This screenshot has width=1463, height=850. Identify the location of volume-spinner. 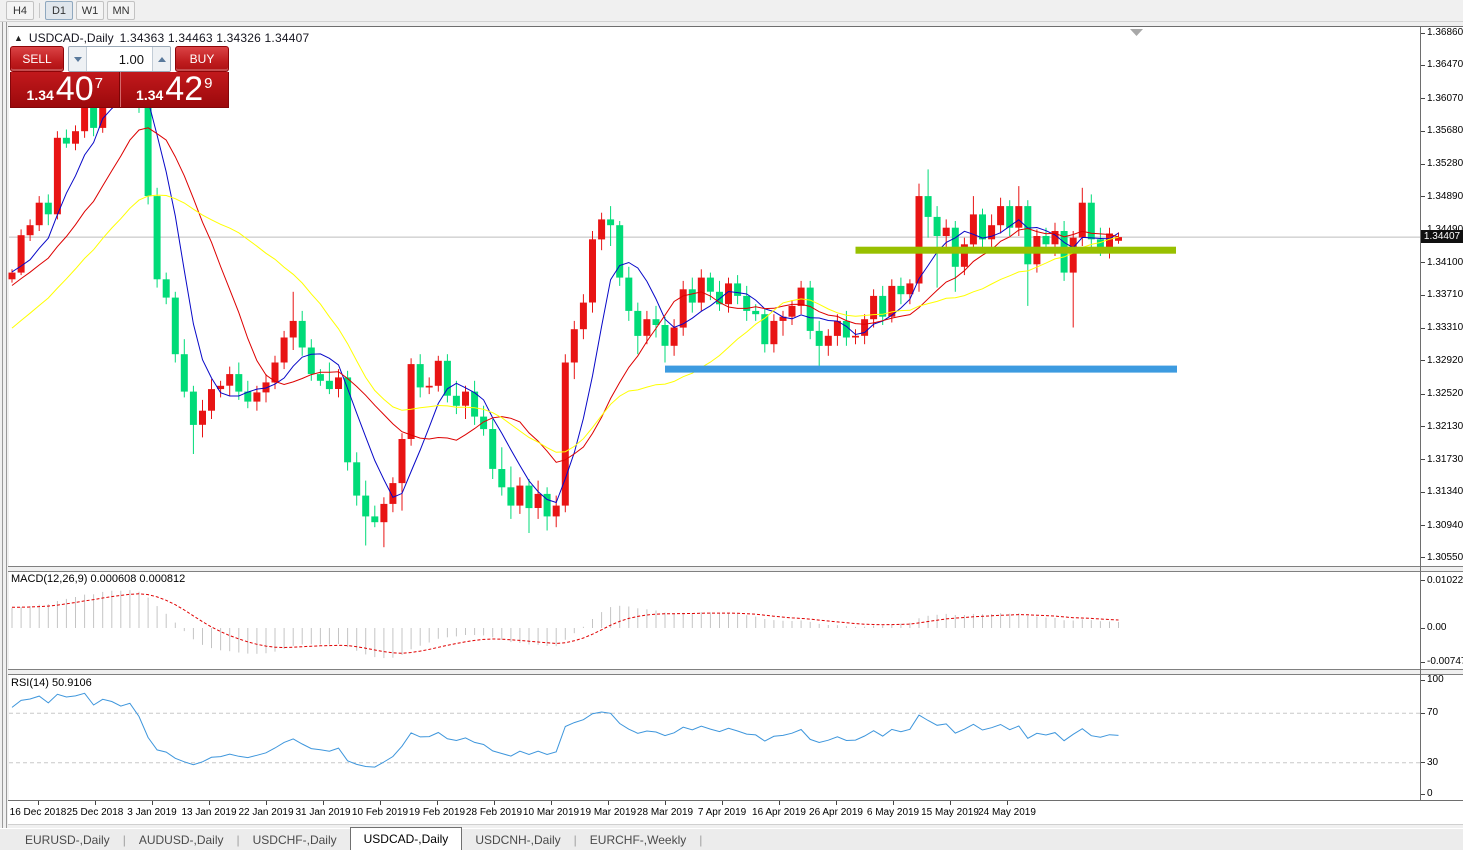
(119, 59).